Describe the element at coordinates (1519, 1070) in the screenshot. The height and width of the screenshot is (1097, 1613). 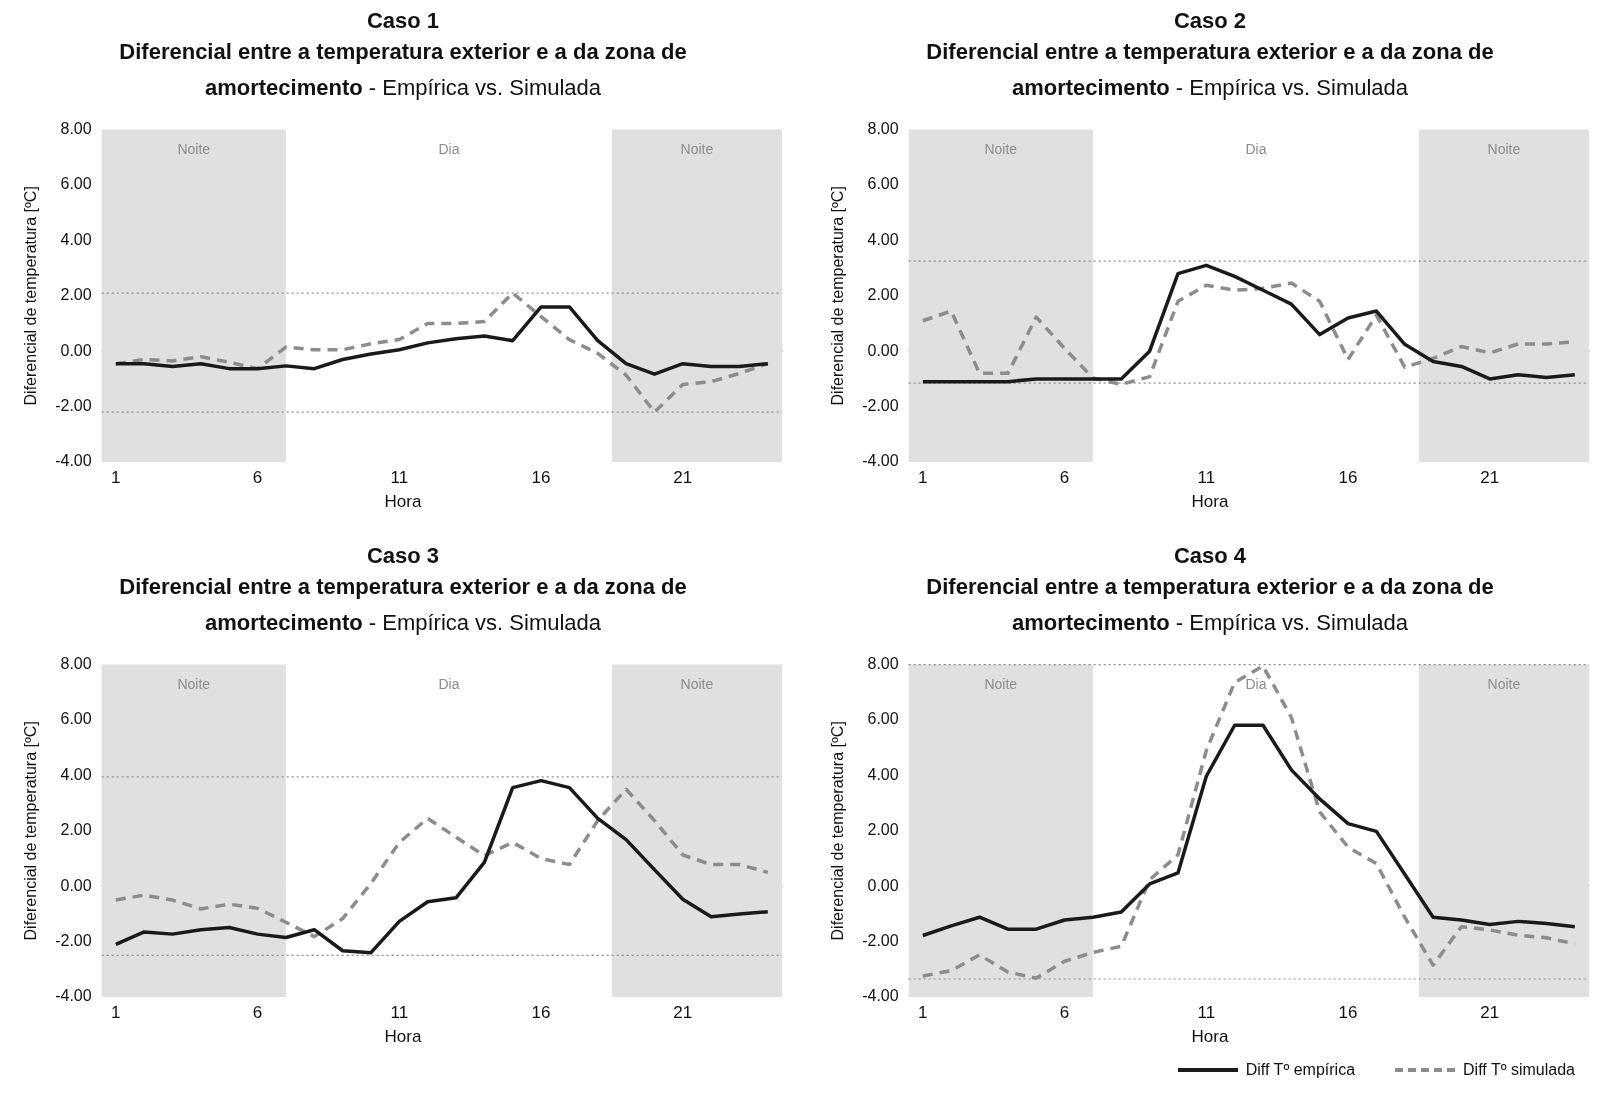
I see `legend-label: Diff Tº simulada` at that location.